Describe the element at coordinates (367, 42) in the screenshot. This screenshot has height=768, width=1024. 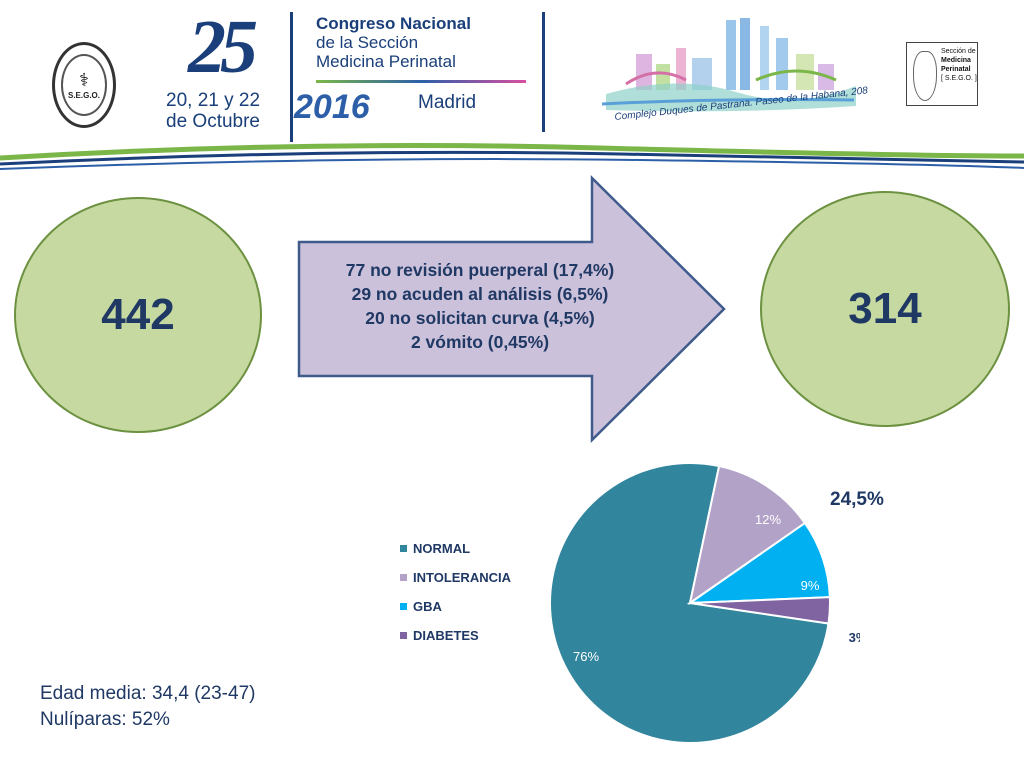
I see `title-line-2: de la Sección` at that location.